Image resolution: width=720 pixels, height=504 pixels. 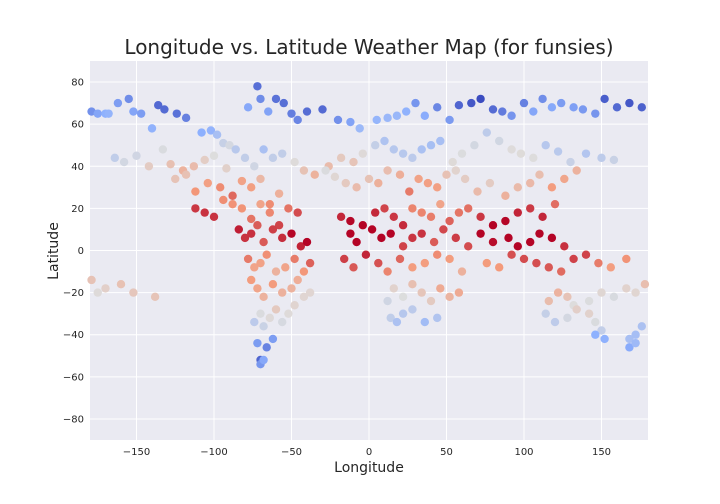 What do you see at coordinates (54, 251) in the screenshot?
I see `y-axis-label: Latitude` at bounding box center [54, 251].